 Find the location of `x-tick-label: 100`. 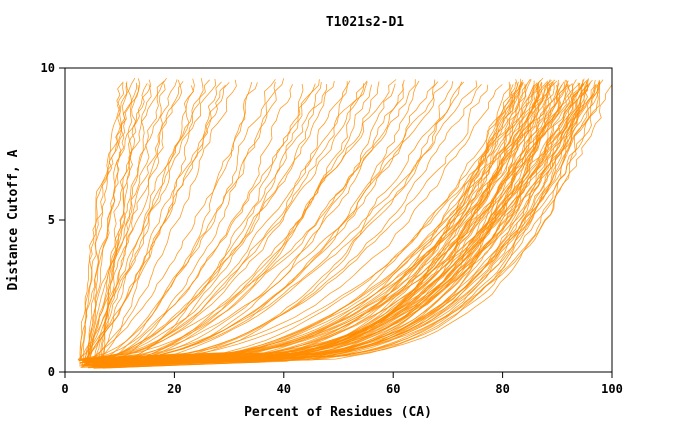

x-tick-label: 100 is located at coordinates (612, 389).